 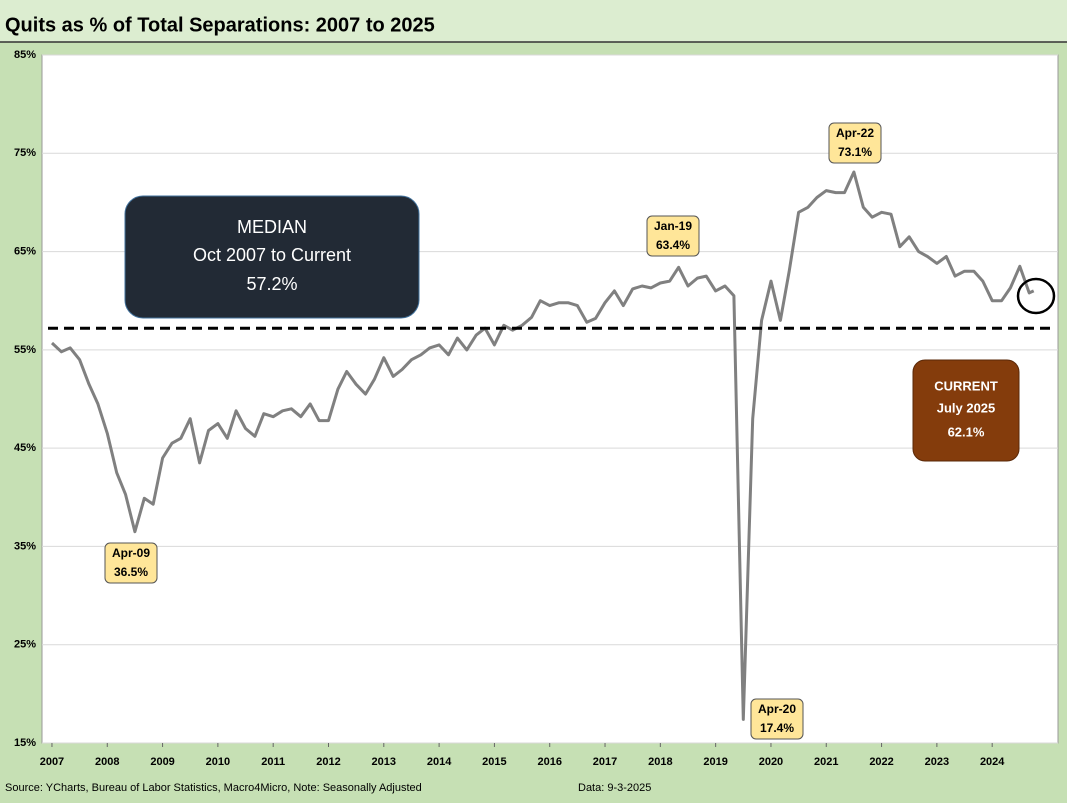 I want to click on callout-date: Apr-20, so click(x=777, y=709).